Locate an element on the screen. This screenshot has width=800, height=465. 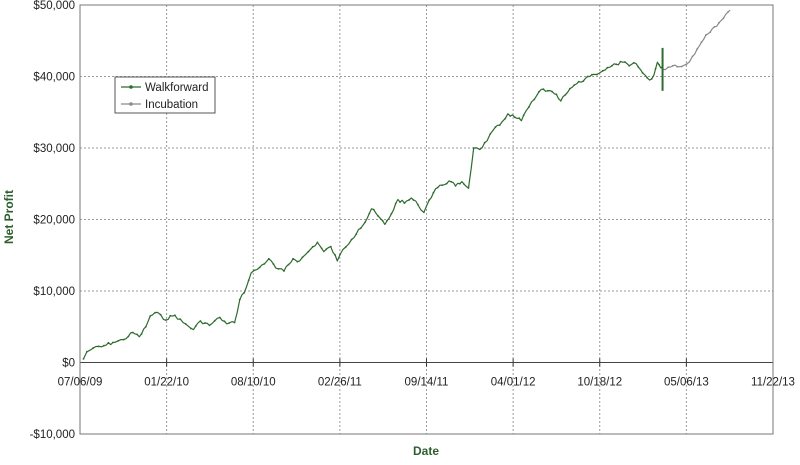
x-axis-title: Date is located at coordinates (426, 451).